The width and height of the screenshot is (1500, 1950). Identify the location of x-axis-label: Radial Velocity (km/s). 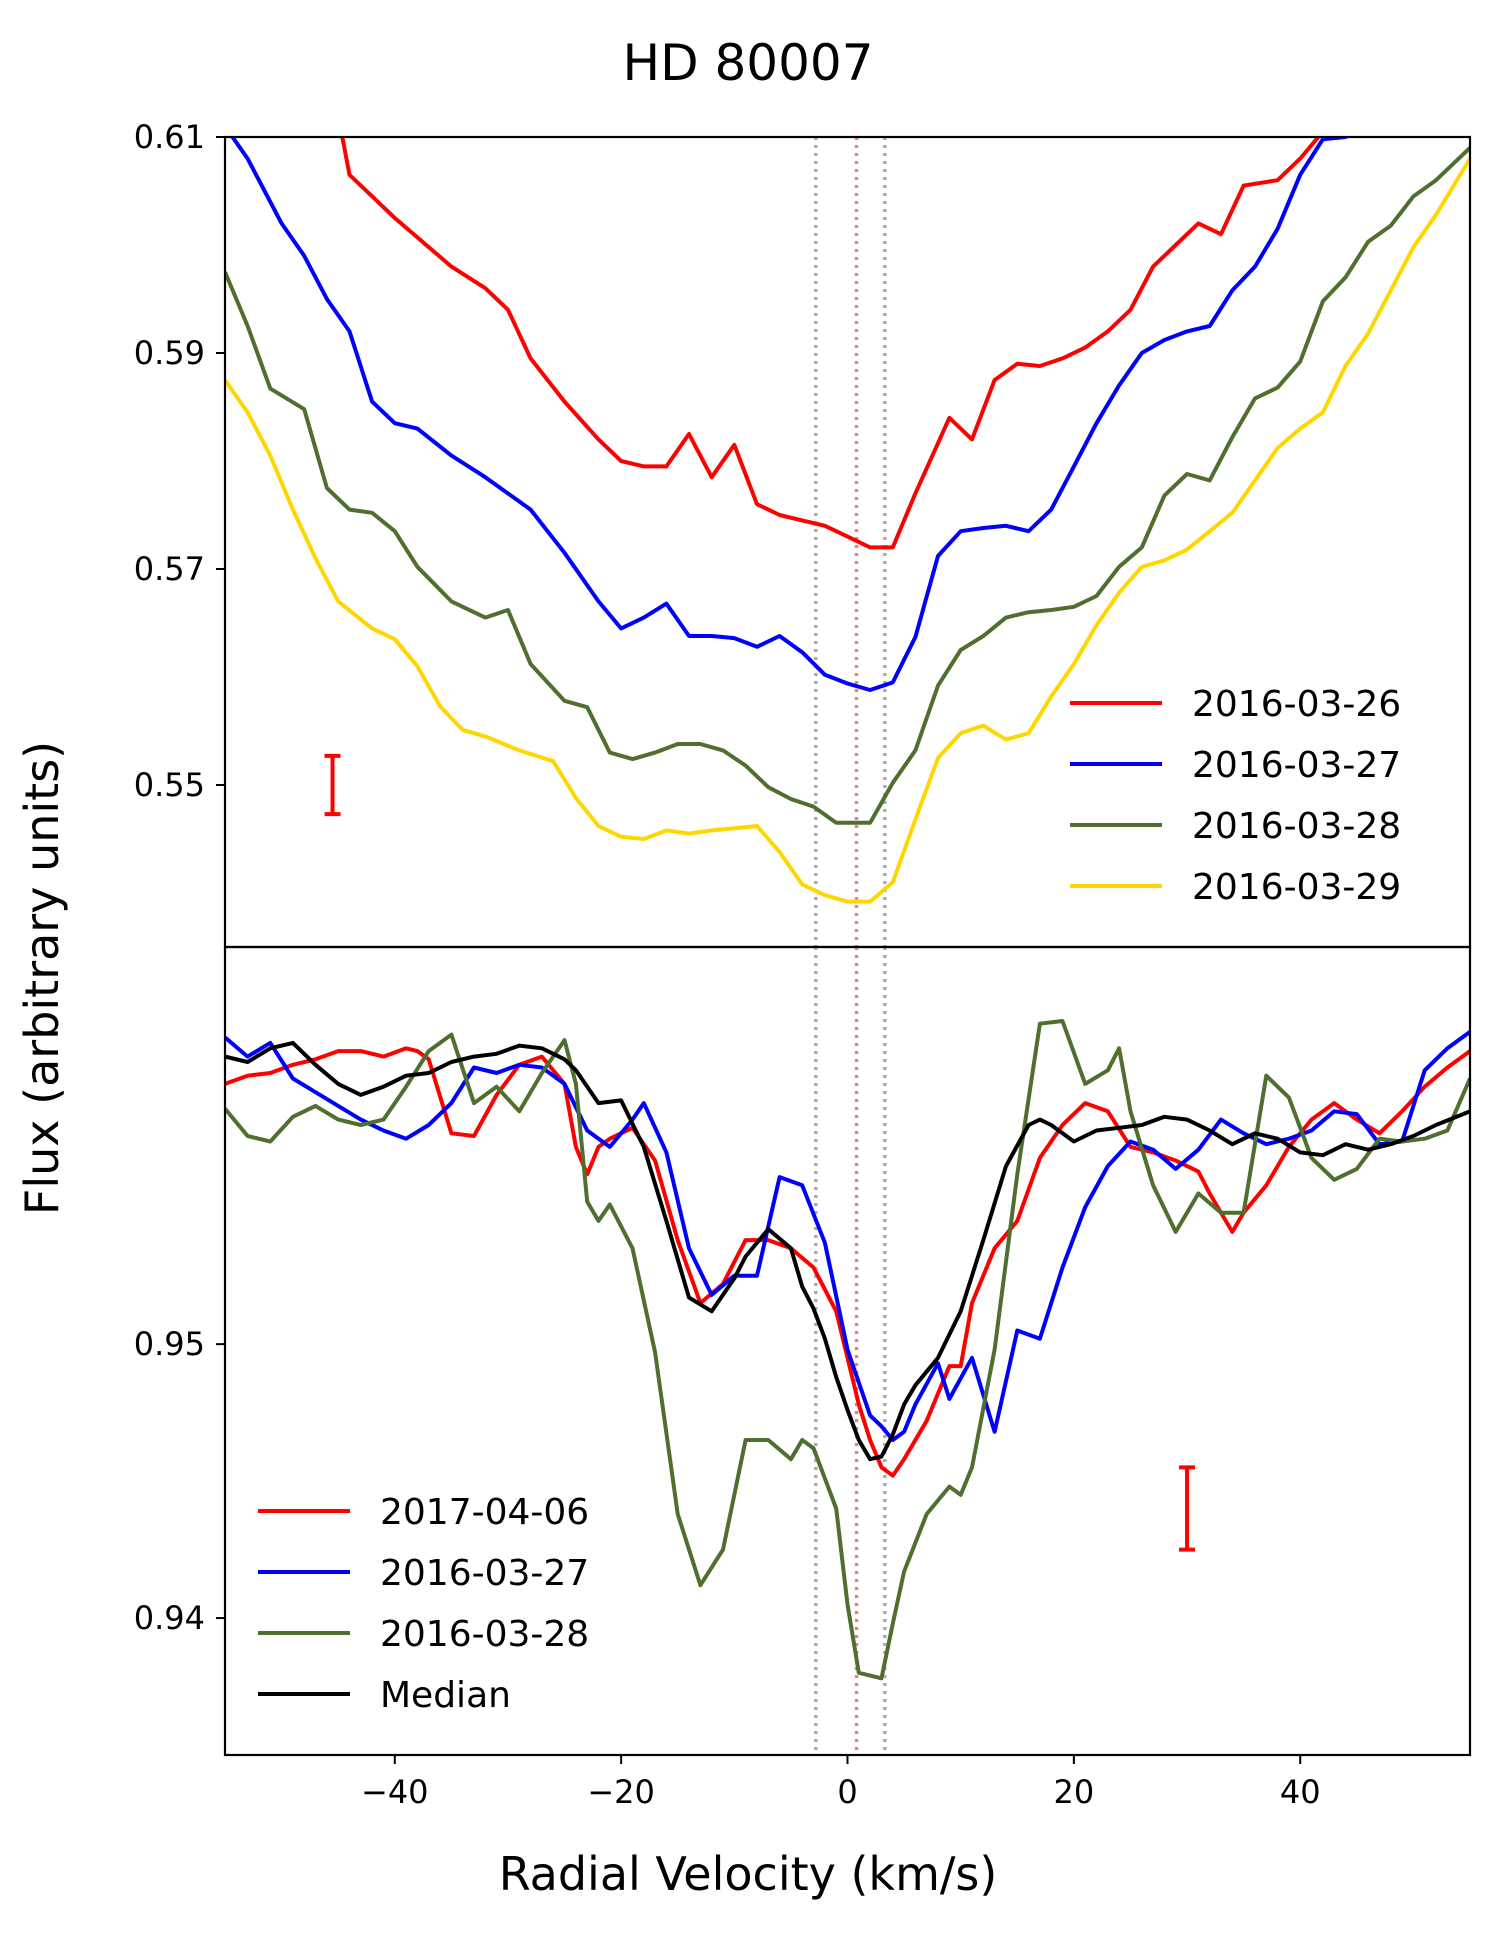
(748, 1874).